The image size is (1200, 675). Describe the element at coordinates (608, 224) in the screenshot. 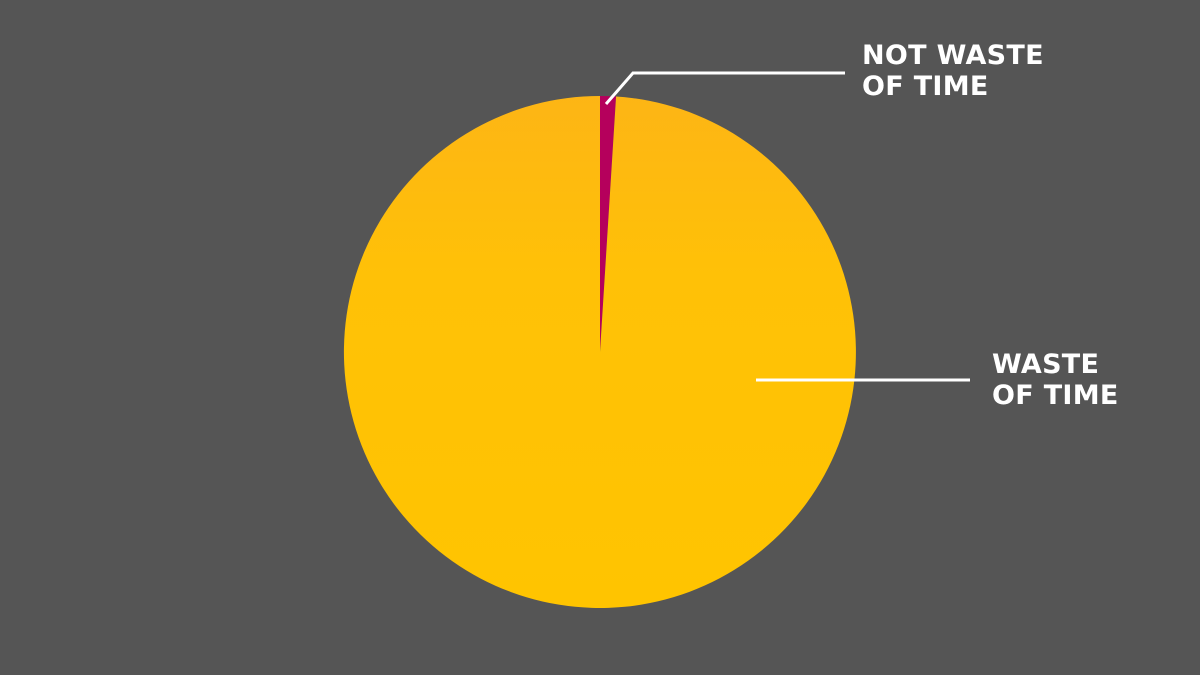

I see `pie-slice-not-waste-of-time` at that location.